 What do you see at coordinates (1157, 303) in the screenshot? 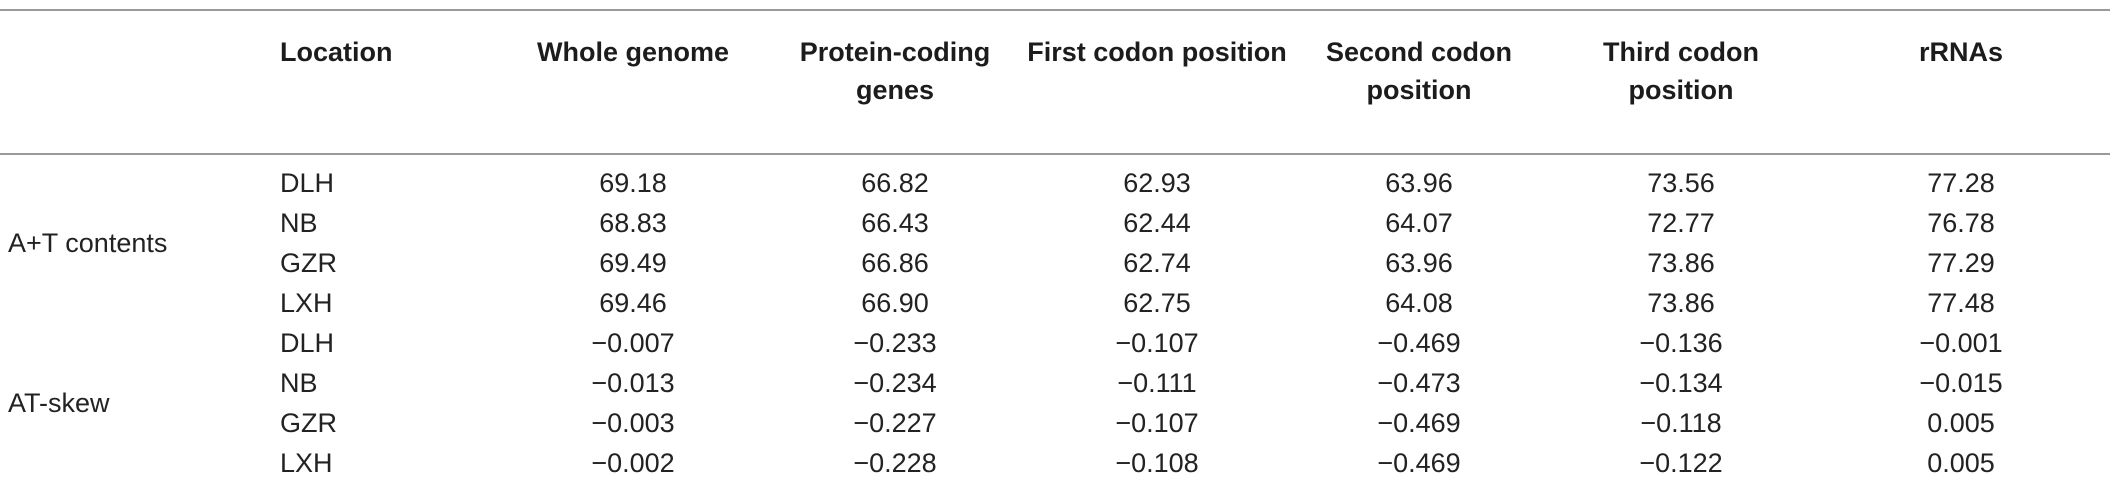
I see `cell-first-codon: 62.75` at bounding box center [1157, 303].